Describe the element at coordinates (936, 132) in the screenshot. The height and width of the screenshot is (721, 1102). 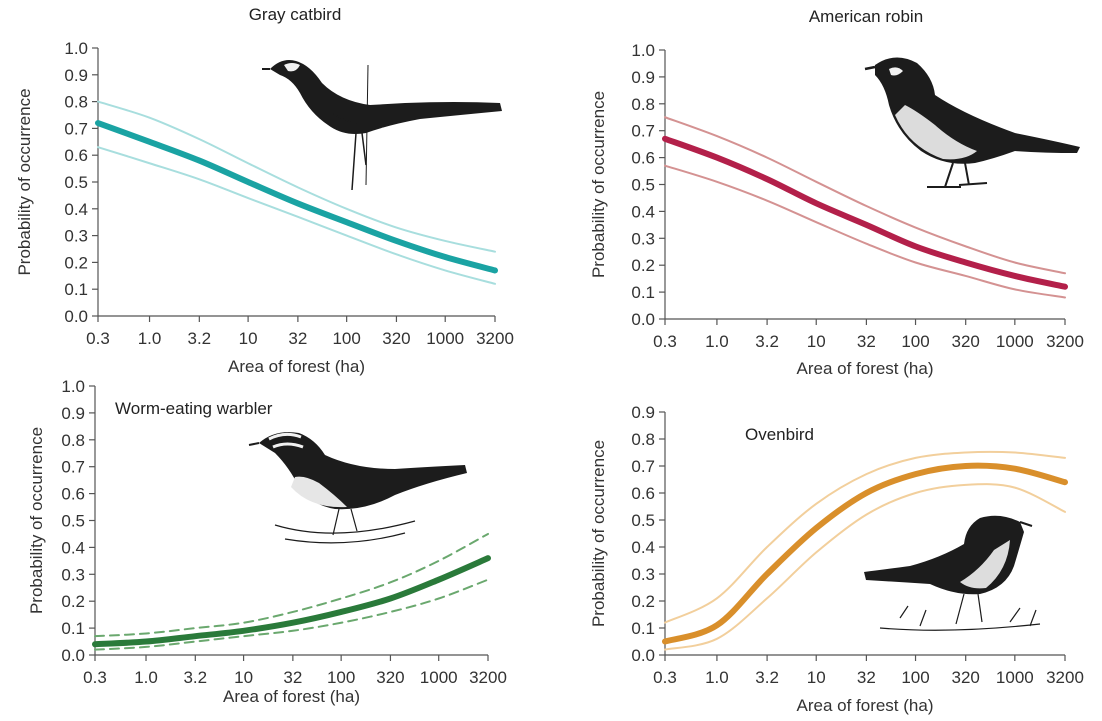
I see `robin-breast-shape` at that location.